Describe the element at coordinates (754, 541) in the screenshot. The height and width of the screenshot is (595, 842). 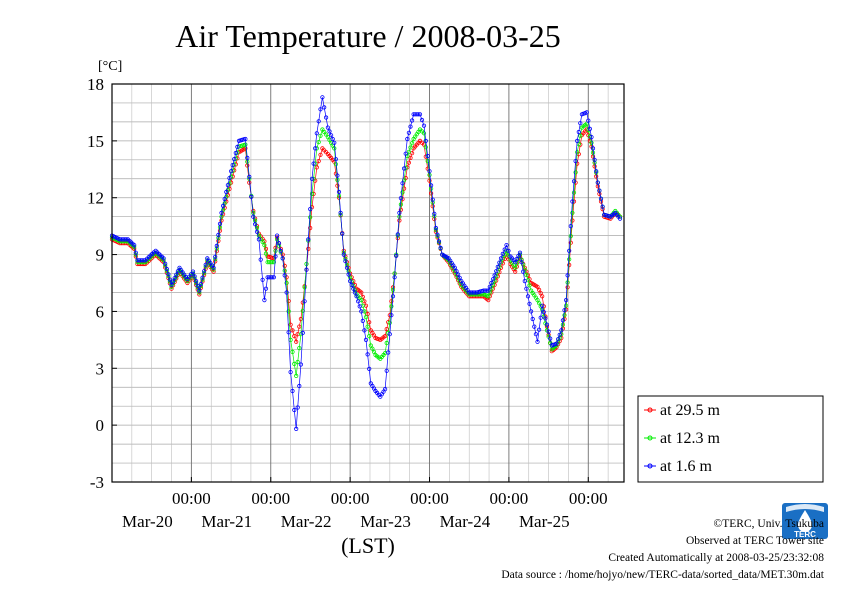
I see `observed-at-text: Observed at TERC Tower site` at that location.